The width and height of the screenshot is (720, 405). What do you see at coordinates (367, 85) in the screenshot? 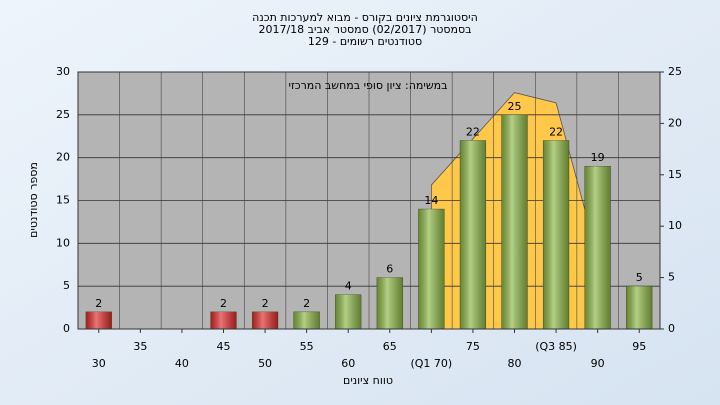
I see `annotation: במשימה: ציון סופי במחשב המרכזי` at bounding box center [367, 85].